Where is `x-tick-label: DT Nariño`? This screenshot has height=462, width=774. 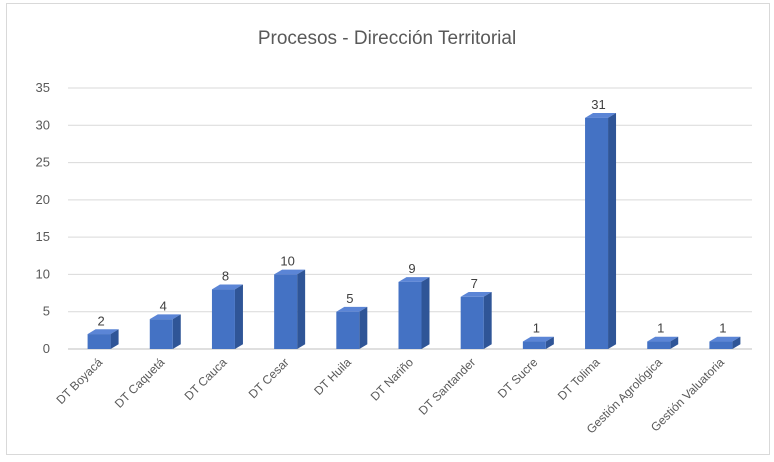 x-tick-label: DT Nariño is located at coordinates (392, 379).